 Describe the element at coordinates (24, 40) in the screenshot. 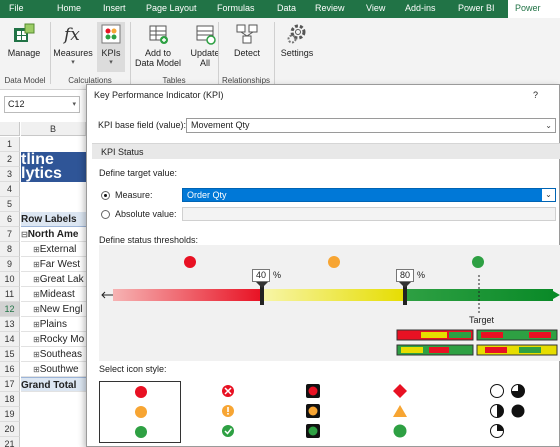

I see `manage-button: Manage` at that location.